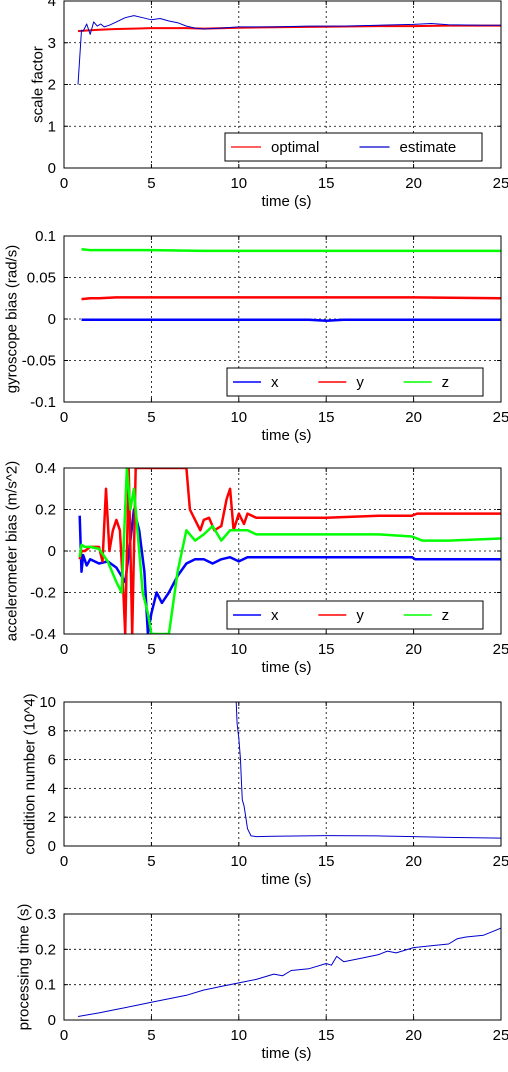  I want to click on y-tick-label: -0.1, so click(43, 402).